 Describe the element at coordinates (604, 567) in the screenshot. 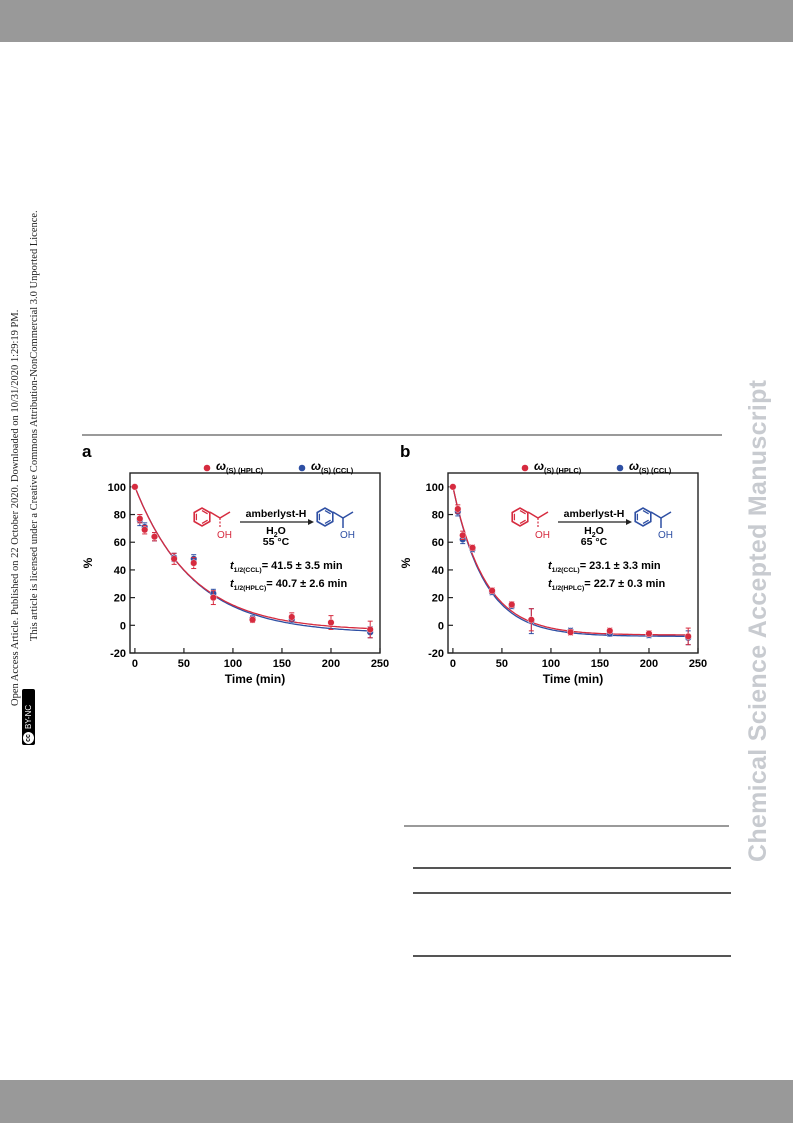

I see `half-life-annotation: t1/2(CCL)= 23.1 ± 3.3 min` at that location.